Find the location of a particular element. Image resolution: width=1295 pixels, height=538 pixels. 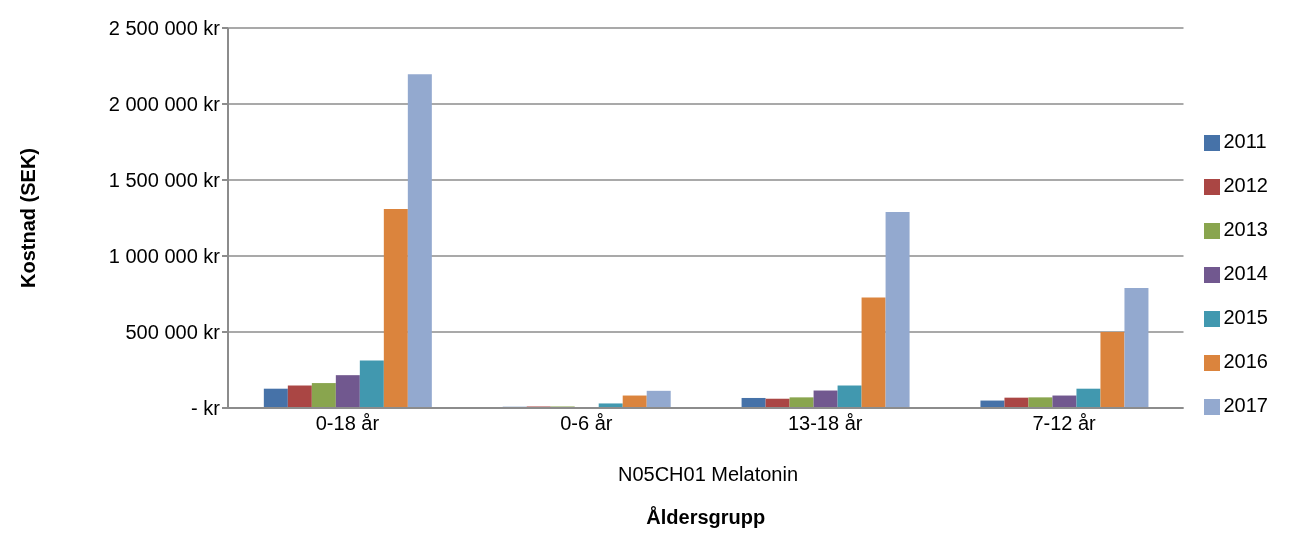

y-tick-label: 1 500 000 kr is located at coordinates (164, 180).